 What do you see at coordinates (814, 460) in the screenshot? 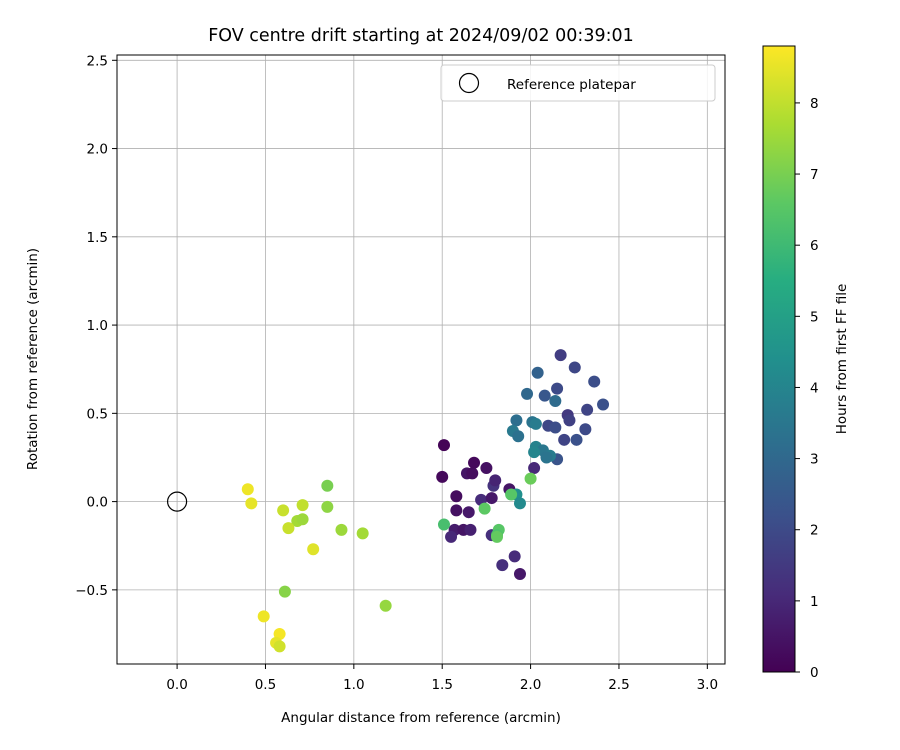
I see `colorbar-tick-label: 3` at bounding box center [814, 460].